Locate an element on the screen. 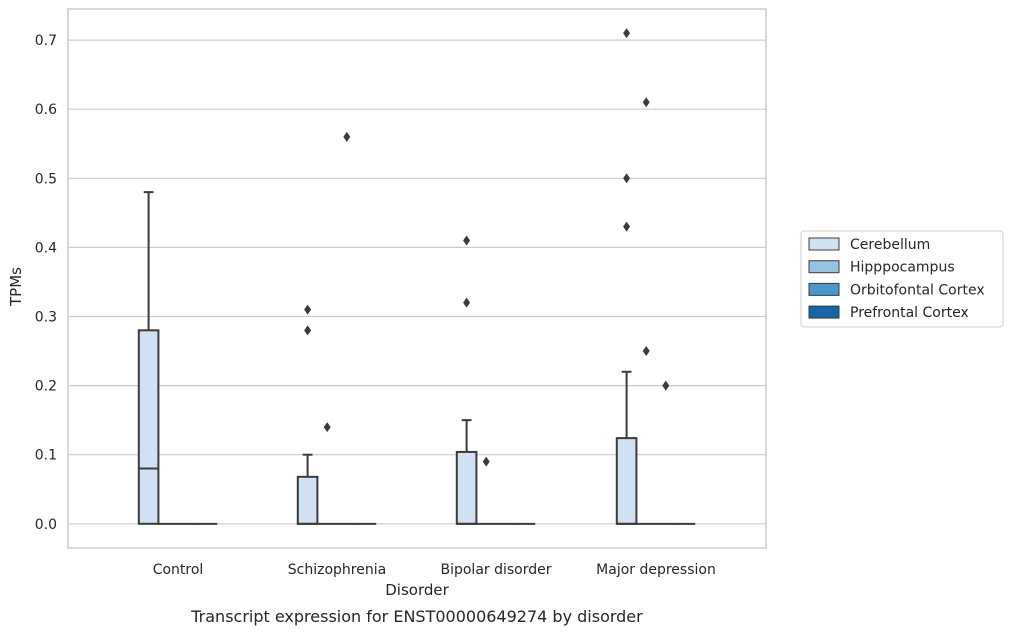 The image size is (1014, 634). legend-label: Cerebellum is located at coordinates (890, 245).